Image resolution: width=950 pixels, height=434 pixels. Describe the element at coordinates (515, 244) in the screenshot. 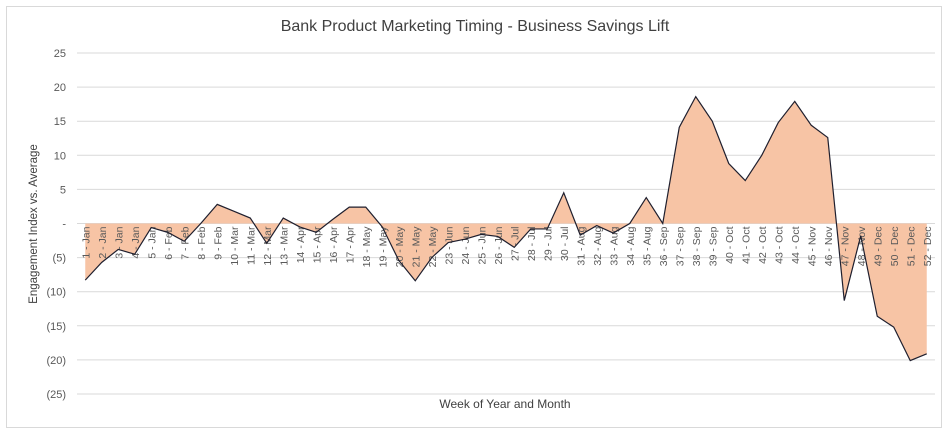

I see `x-tick-label: 27 - Jul` at that location.